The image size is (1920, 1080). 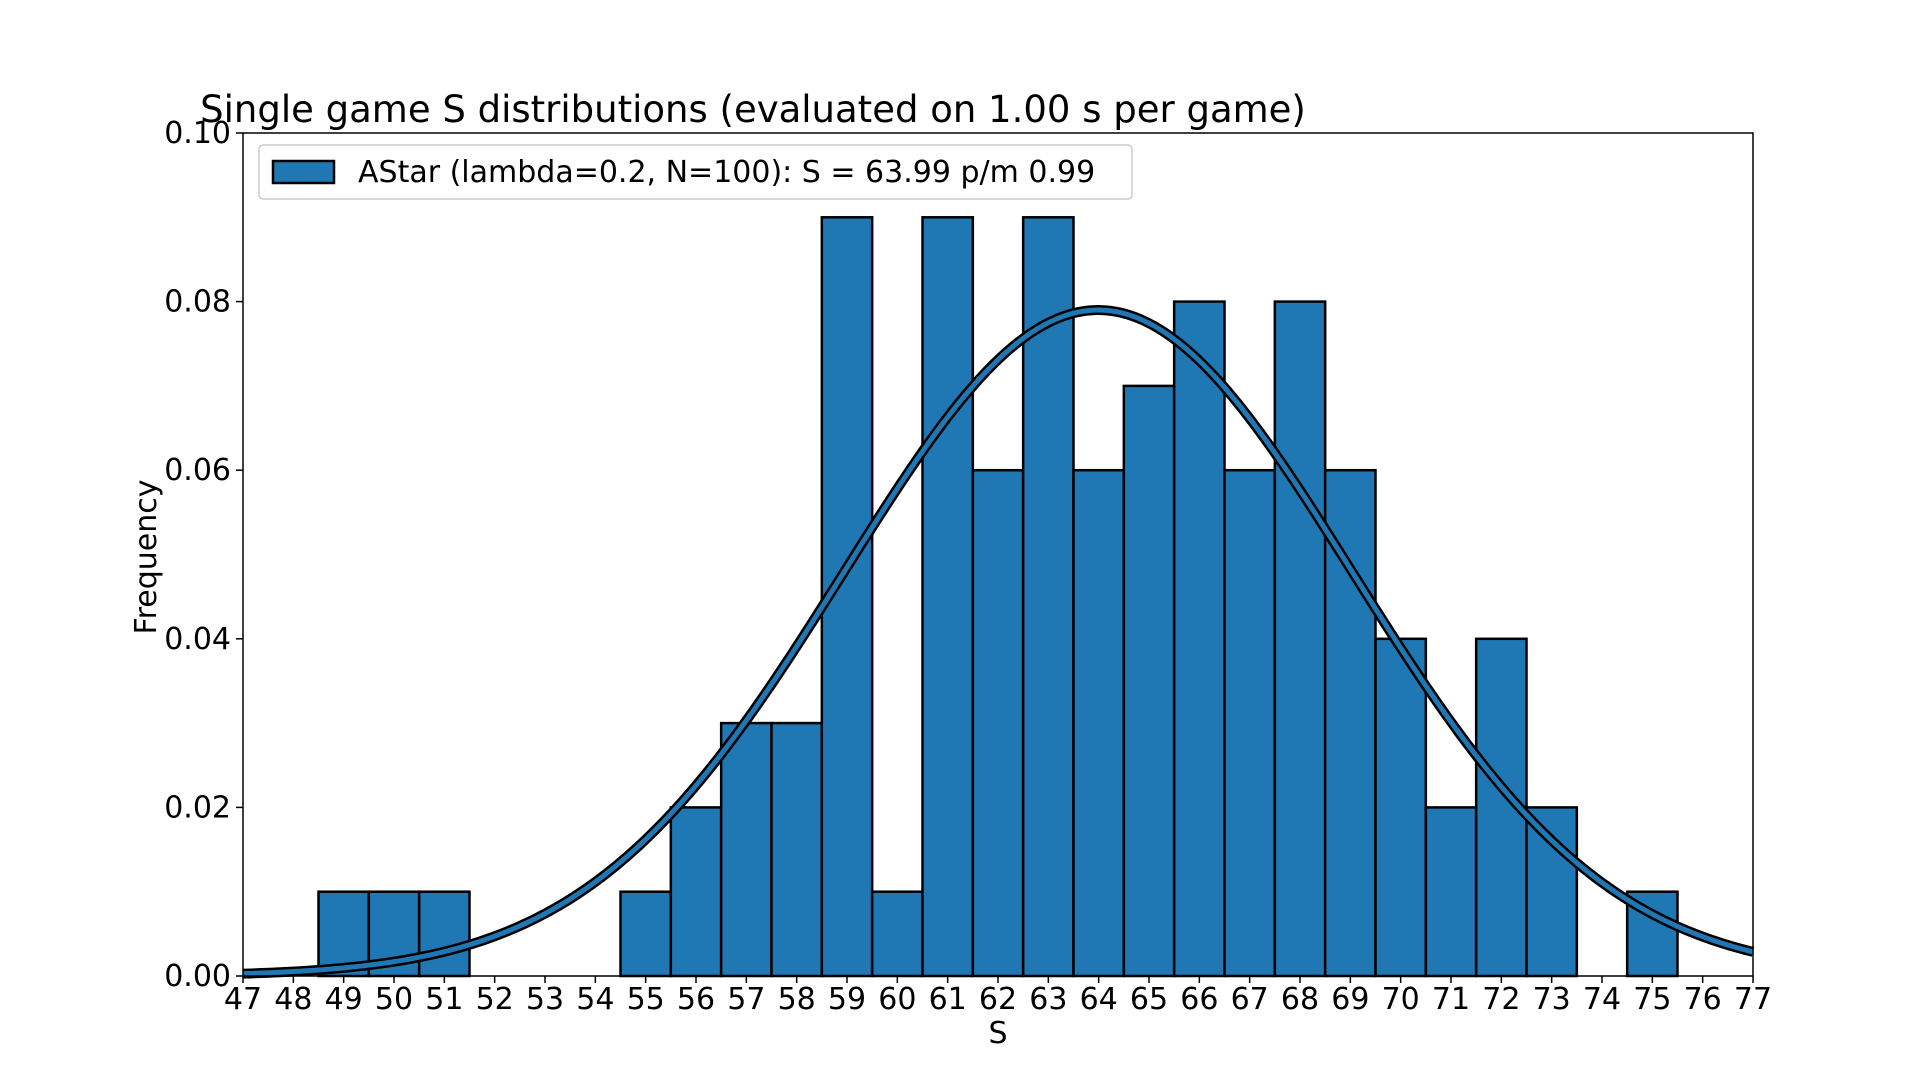 I want to click on x-tick-label: 55, so click(x=646, y=999).